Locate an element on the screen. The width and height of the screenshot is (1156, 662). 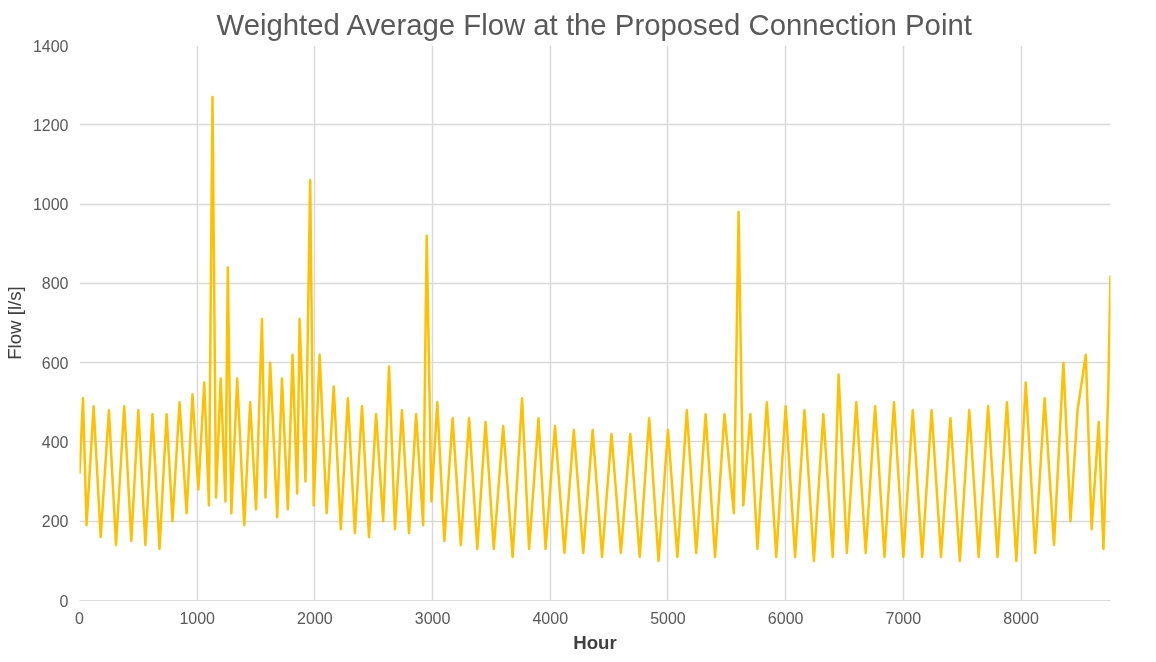
y-tick-label: 0 is located at coordinates (64, 601).